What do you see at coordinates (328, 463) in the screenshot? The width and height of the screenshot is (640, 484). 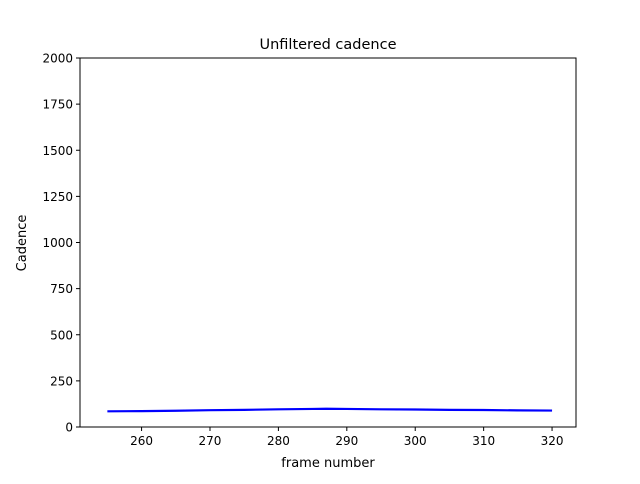 I see `x-axis-label: frame number` at bounding box center [328, 463].